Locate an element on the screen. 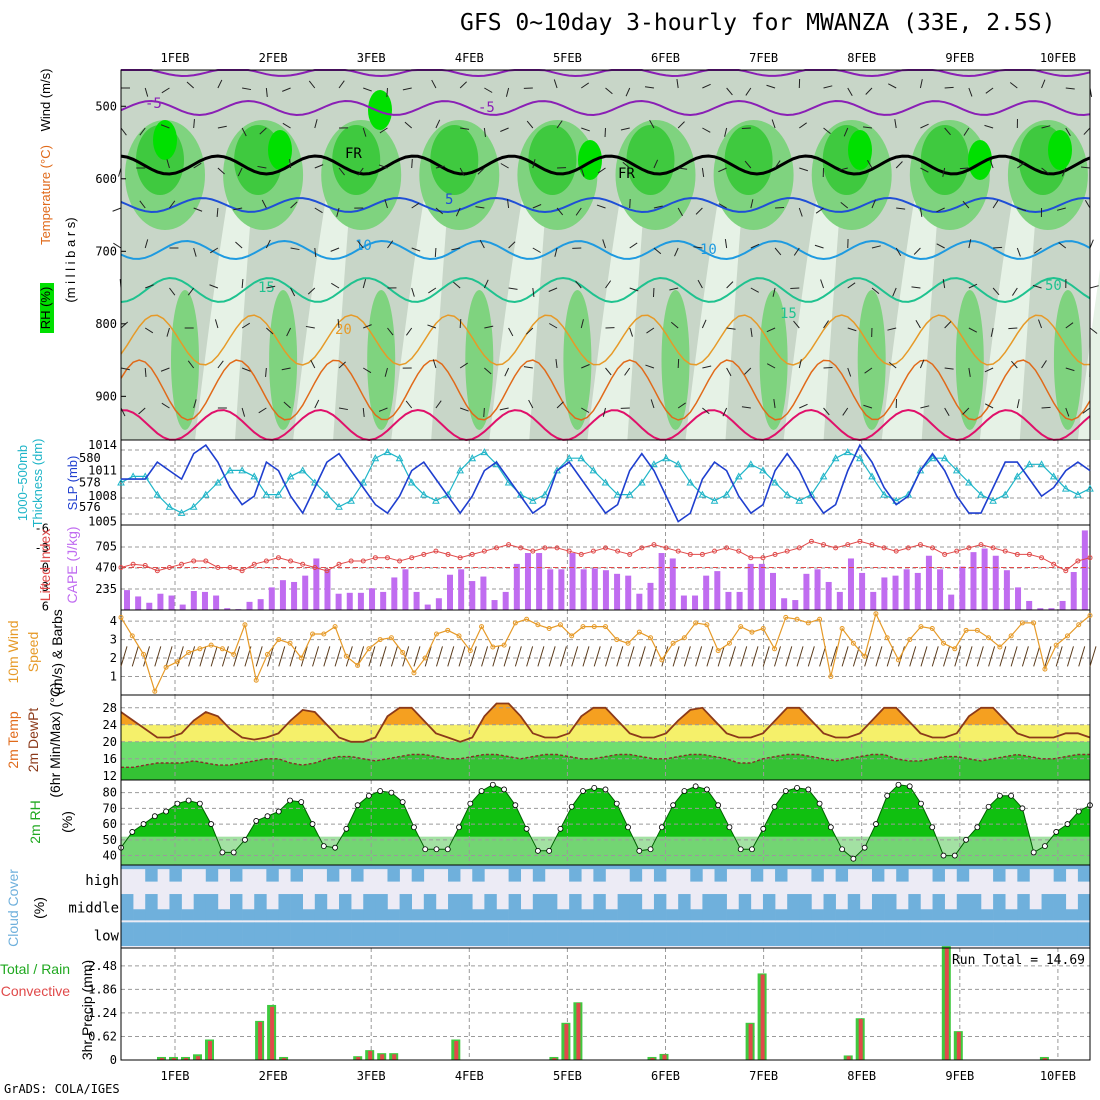 Image resolution: width=1100 pixels, height=1100 pixels. rh-saturated-region is located at coordinates (860, 150).